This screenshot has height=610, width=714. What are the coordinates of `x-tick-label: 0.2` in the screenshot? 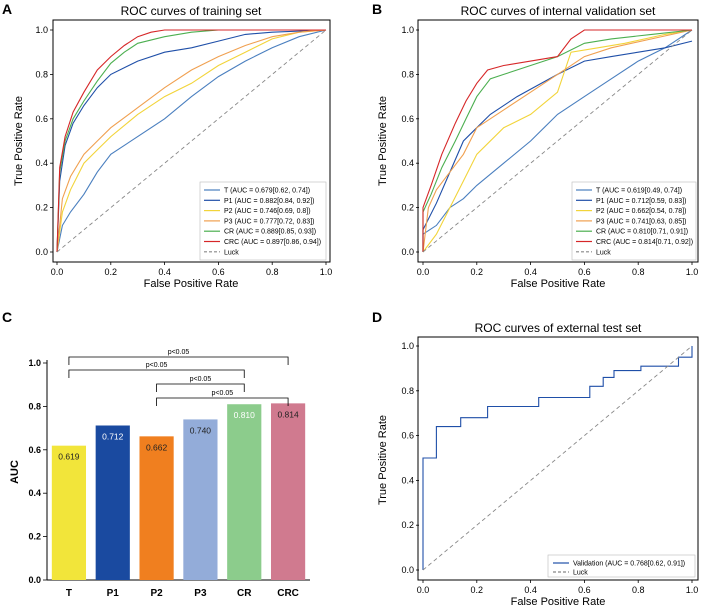 It's located at (477, 590).